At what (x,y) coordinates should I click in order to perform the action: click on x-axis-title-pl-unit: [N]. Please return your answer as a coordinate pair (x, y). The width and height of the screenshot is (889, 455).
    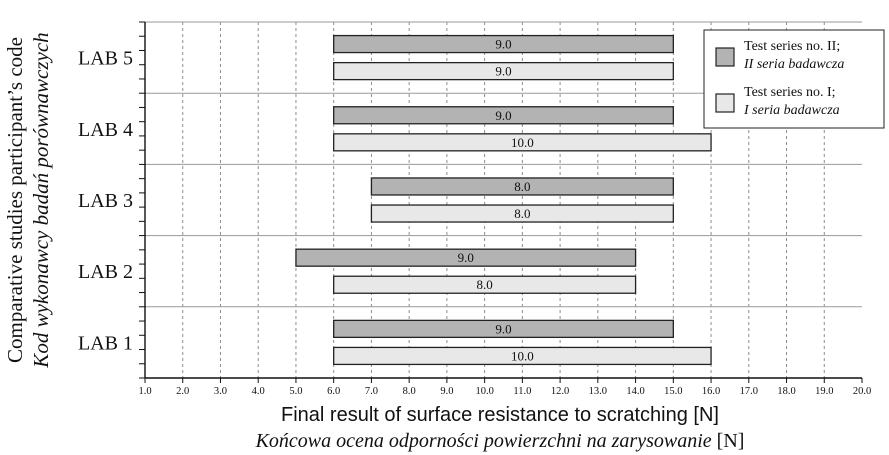
    Looking at the image, I should click on (731, 441).